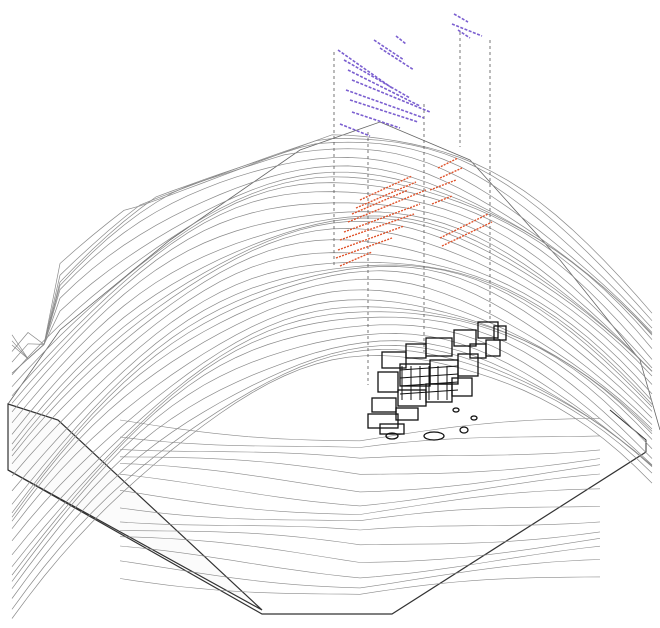 The width and height of the screenshot is (660, 628). I want to click on blue-plan-layer, so click(410, 75).